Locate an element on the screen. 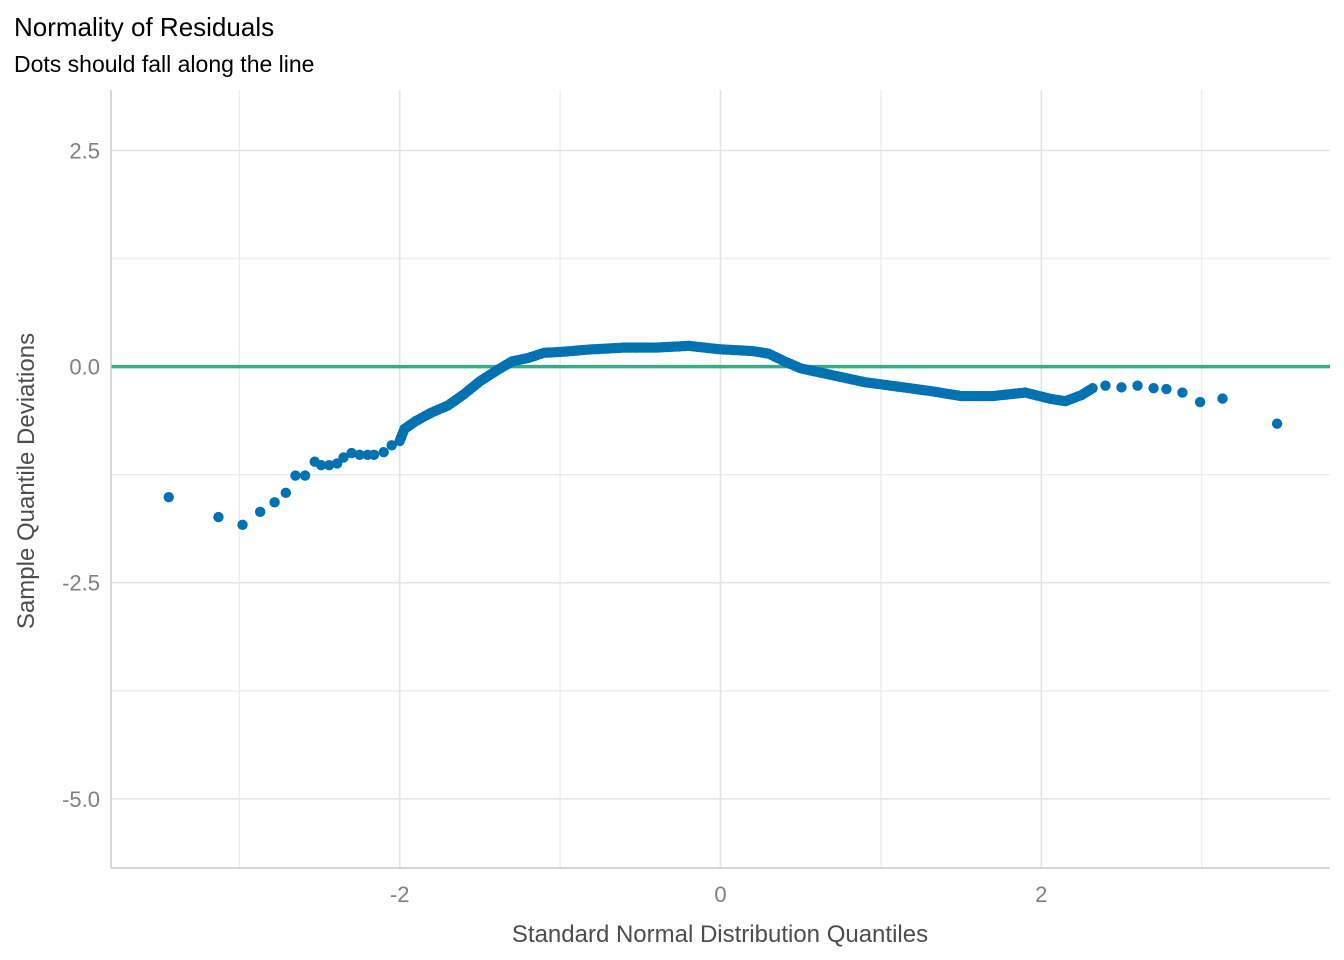  y-axis-title: Sample Quantile Deviations is located at coordinates (26, 481).